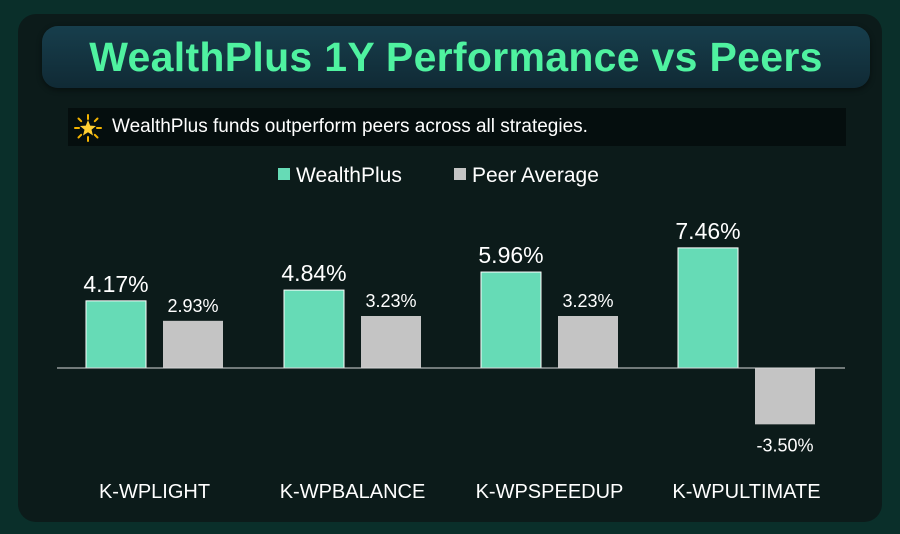 The image size is (900, 534). I want to click on wealthplus-value-label-3: 7.46%, so click(707, 231).